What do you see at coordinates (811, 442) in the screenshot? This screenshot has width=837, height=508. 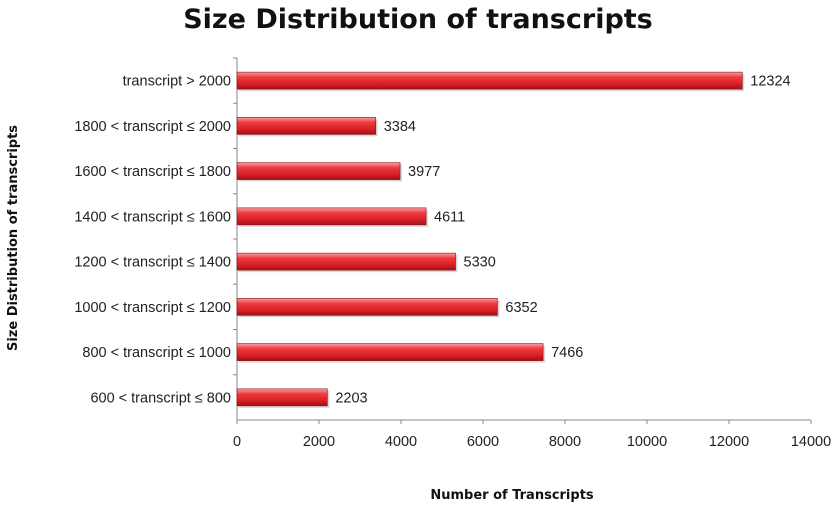 I see `x-tick-label: 14000` at bounding box center [811, 442].